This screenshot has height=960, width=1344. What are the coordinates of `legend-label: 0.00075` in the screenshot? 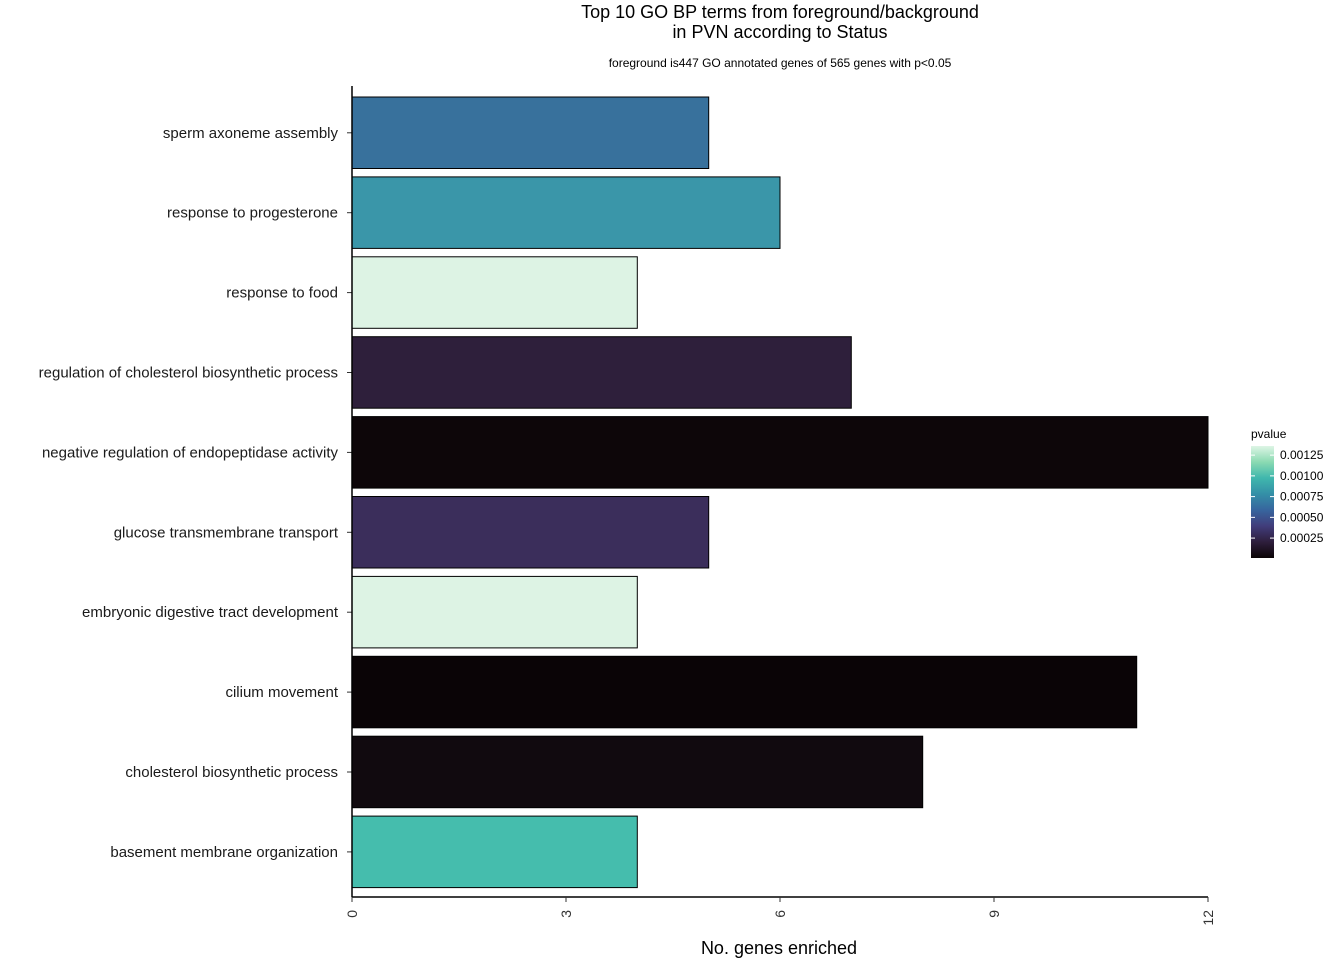 It's located at (1302, 497).